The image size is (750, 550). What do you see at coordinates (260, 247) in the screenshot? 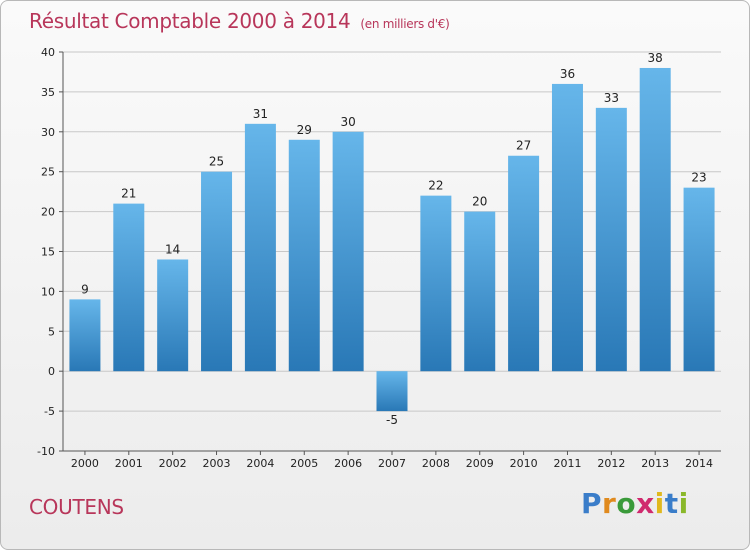
I see `bar-2004` at bounding box center [260, 247].